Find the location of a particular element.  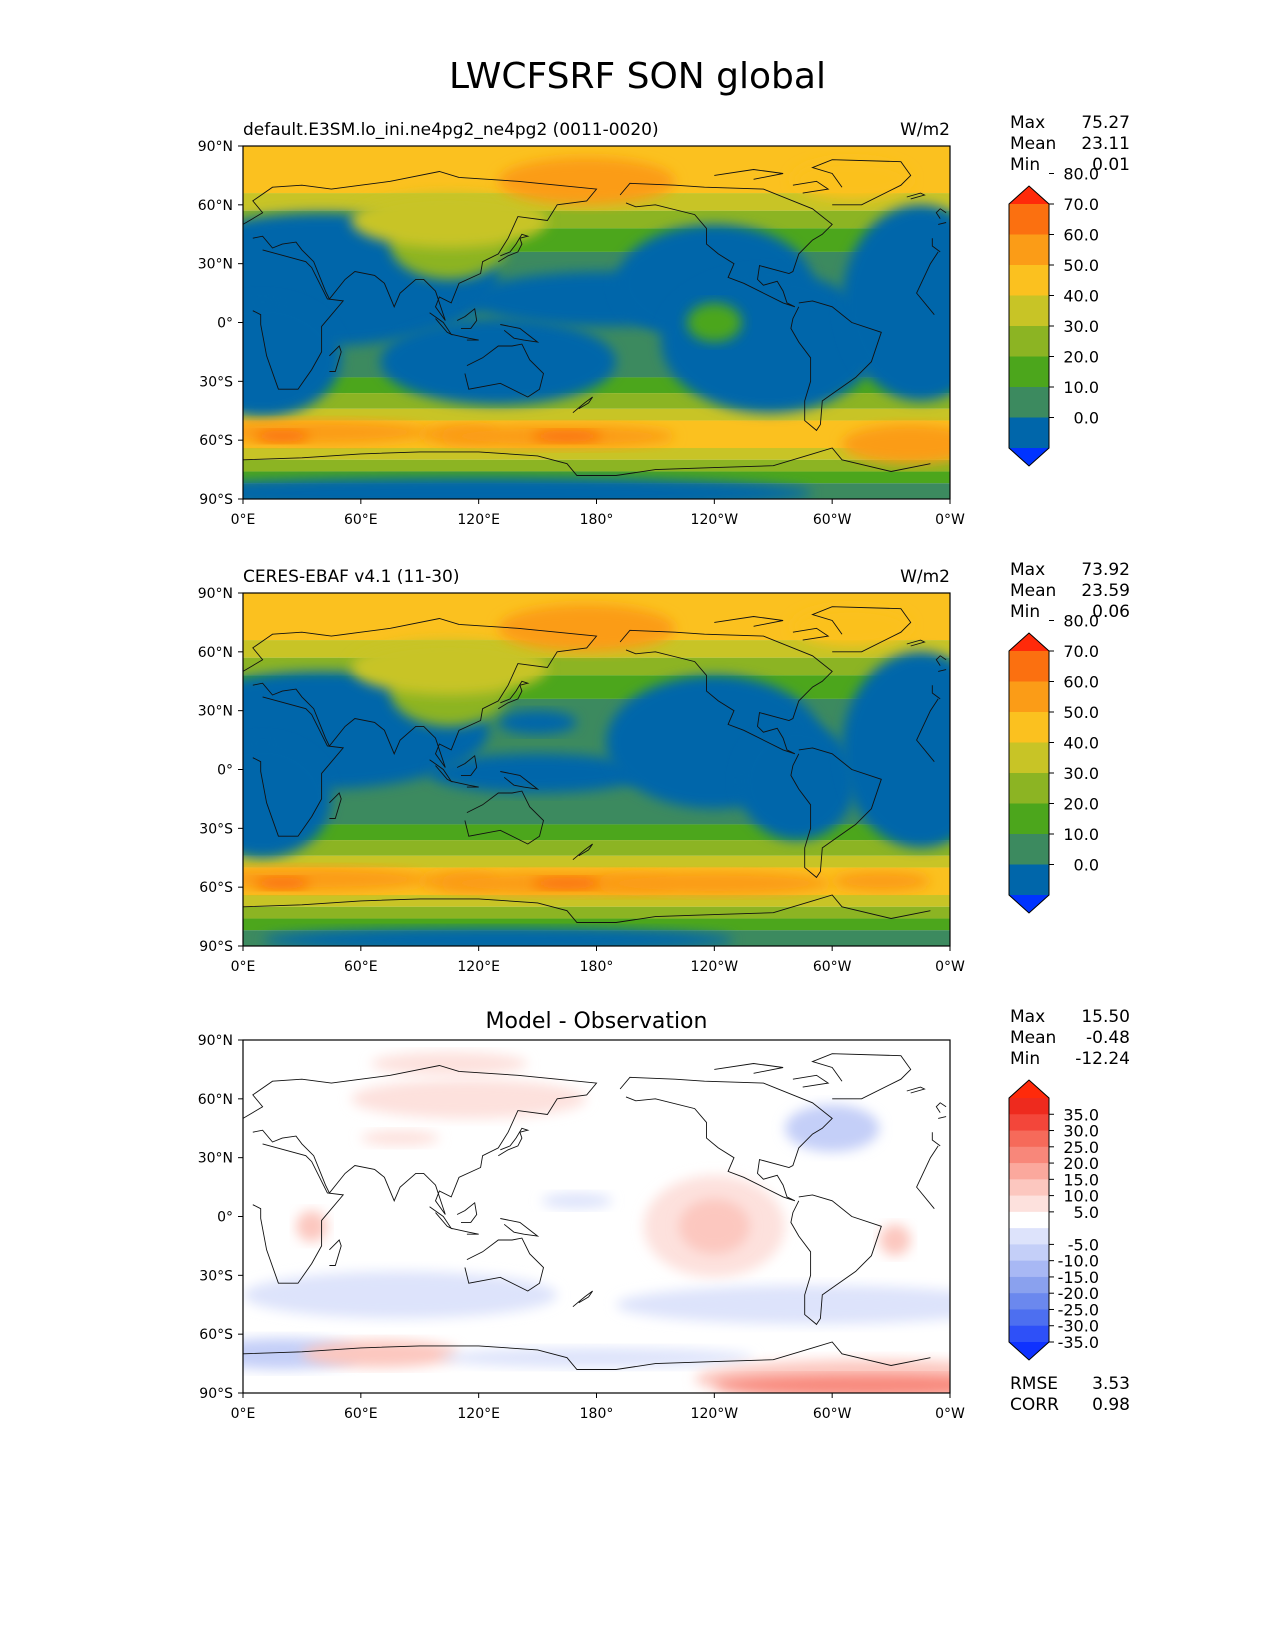

figure-title: LWCFSRF SON global is located at coordinates (637, 76).